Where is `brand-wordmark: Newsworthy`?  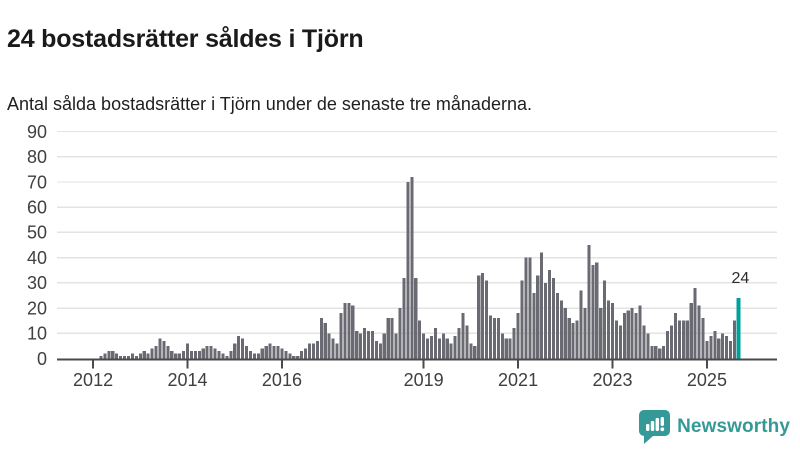
brand-wordmark: Newsworthy is located at coordinates (733, 426).